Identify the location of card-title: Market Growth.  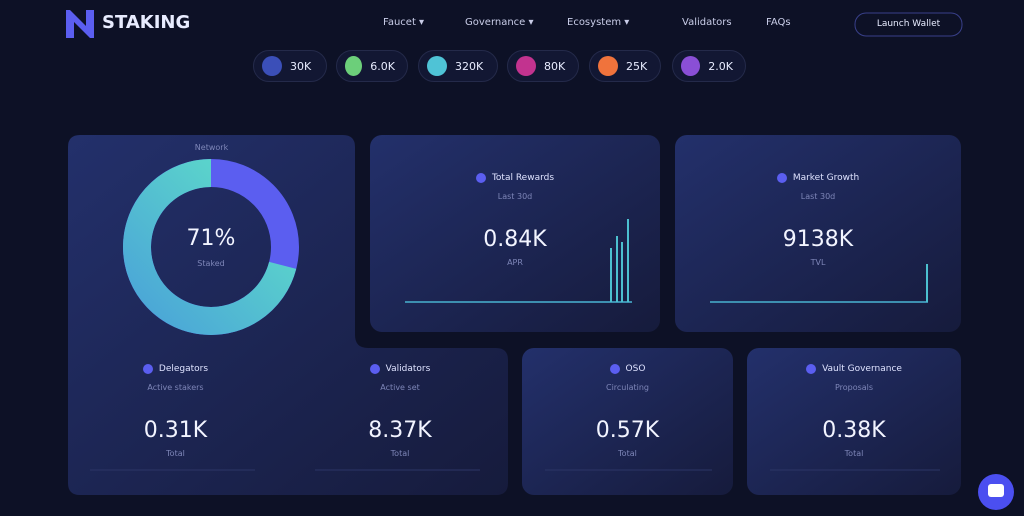
(818, 178).